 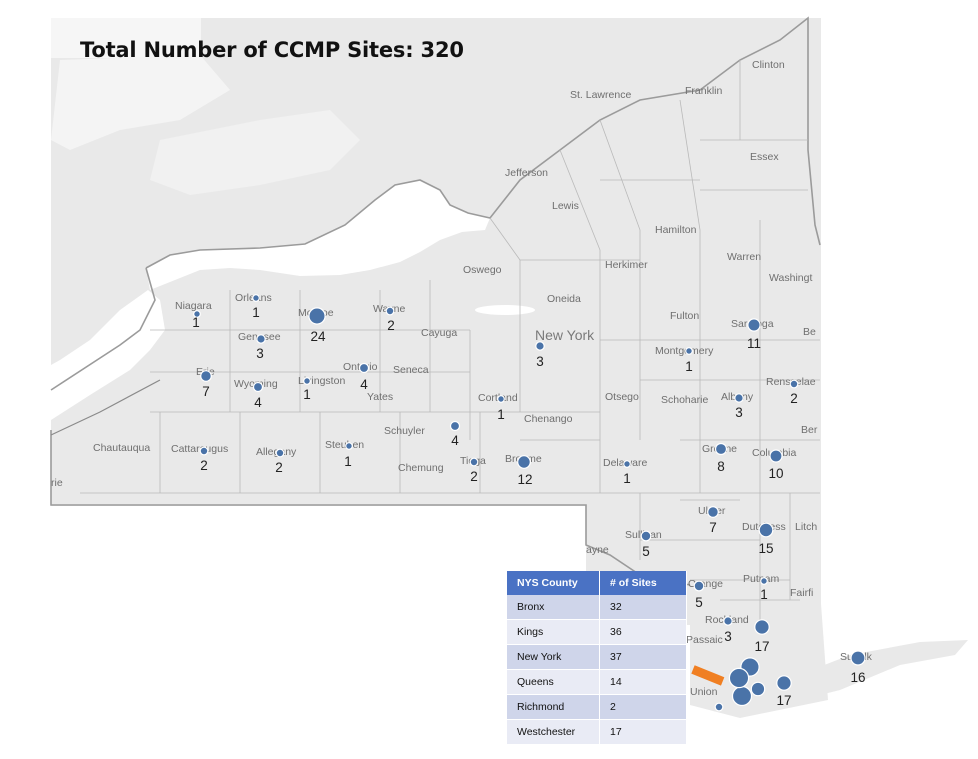 What do you see at coordinates (704, 91) in the screenshot?
I see `county-label-franklin: Franklin` at bounding box center [704, 91].